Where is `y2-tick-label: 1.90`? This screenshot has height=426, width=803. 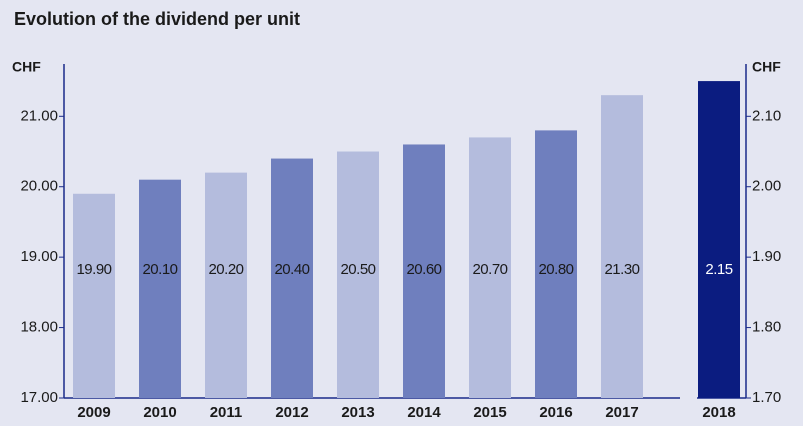 y2-tick-label: 1.90 is located at coordinates (766, 256).